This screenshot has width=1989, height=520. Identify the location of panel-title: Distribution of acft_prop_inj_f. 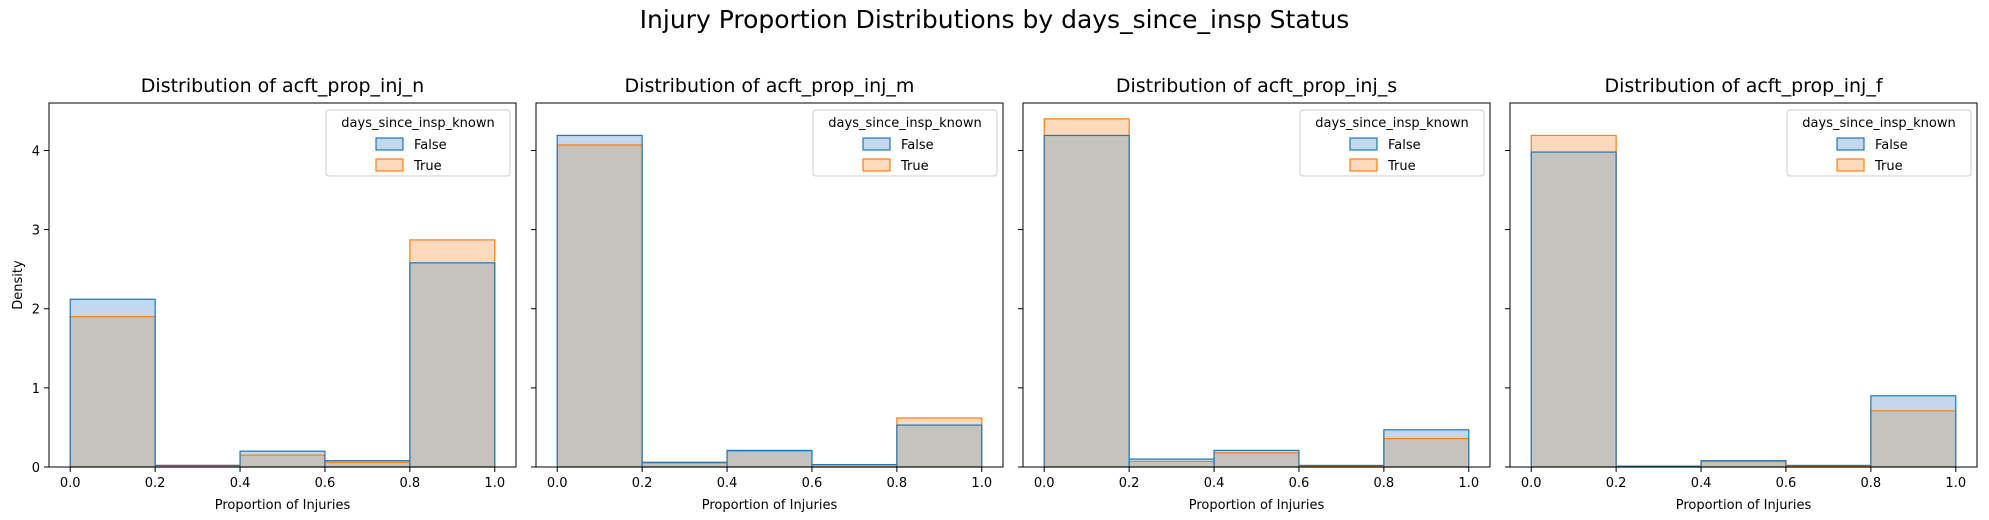
(1743, 86).